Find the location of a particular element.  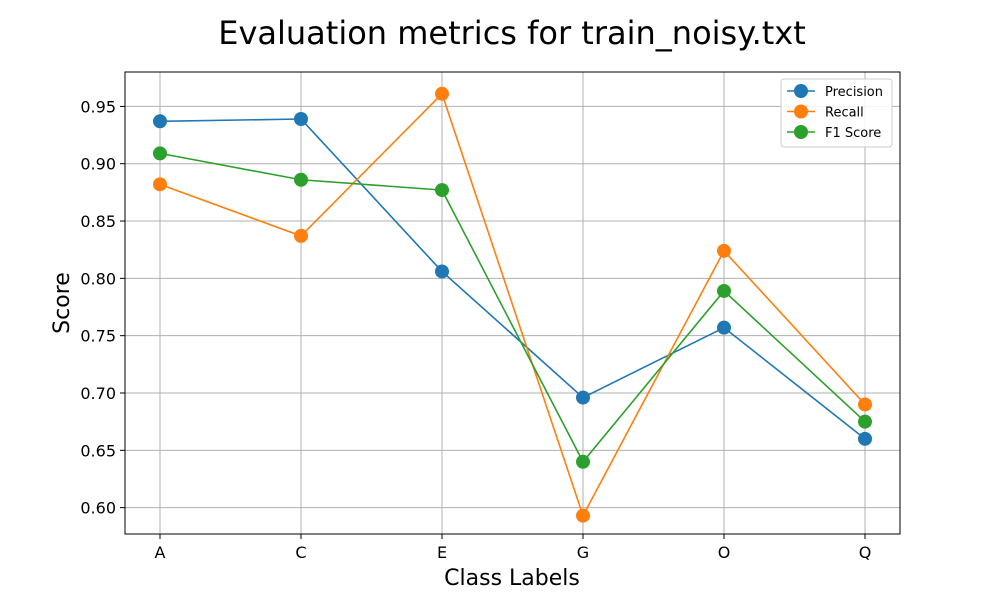

y-tick-label: 0.60 is located at coordinates (98, 508).